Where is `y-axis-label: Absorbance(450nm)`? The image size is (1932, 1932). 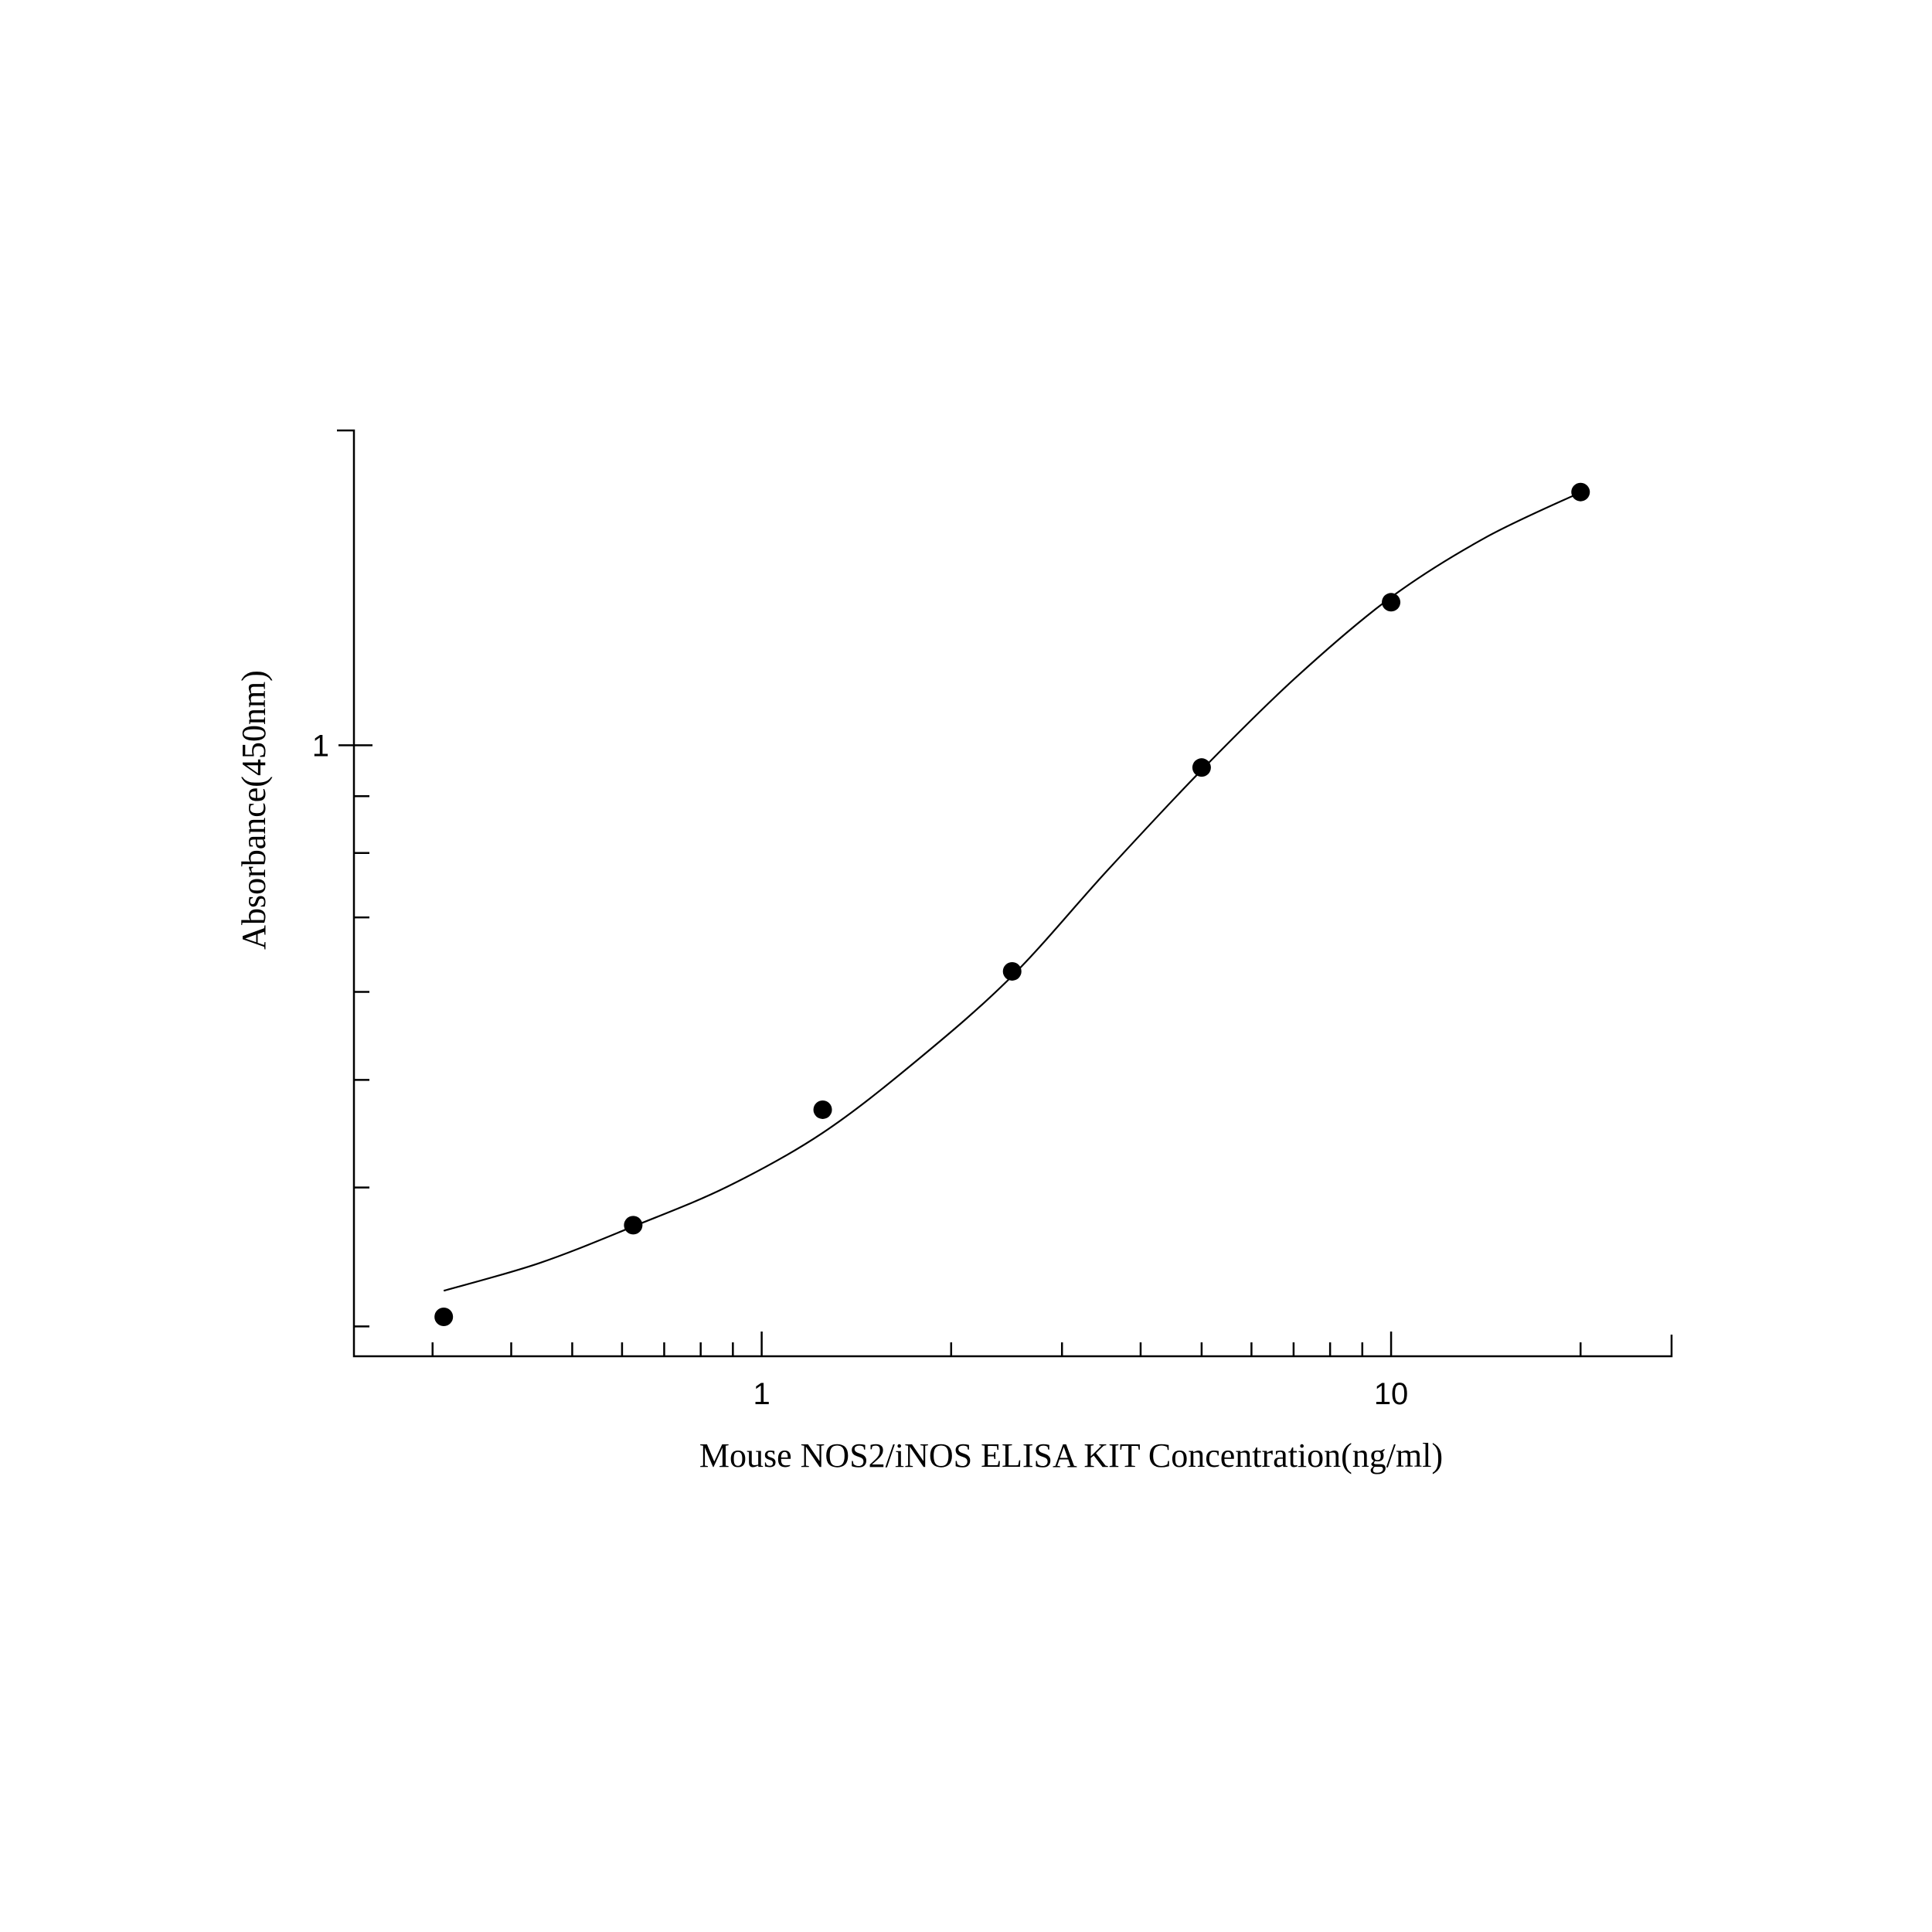
y-axis-label: Absorbance(450nm) is located at coordinates (254, 810).